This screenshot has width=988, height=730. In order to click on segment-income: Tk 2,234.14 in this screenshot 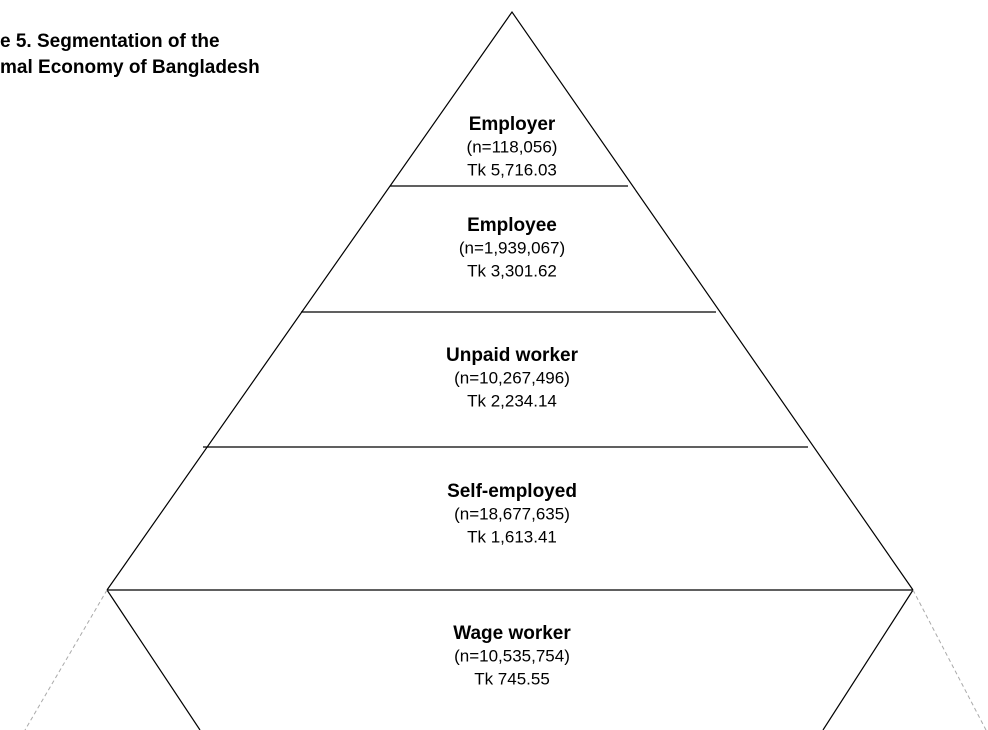, I will do `click(512, 400)`.